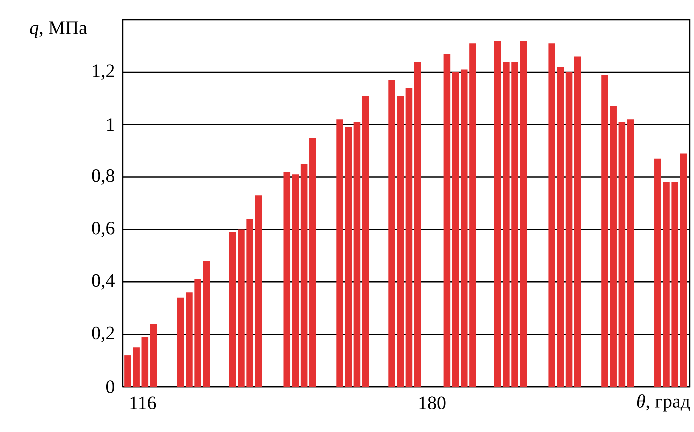 The width and height of the screenshot is (694, 432). I want to click on y-tick-label: 1, so click(110, 125).